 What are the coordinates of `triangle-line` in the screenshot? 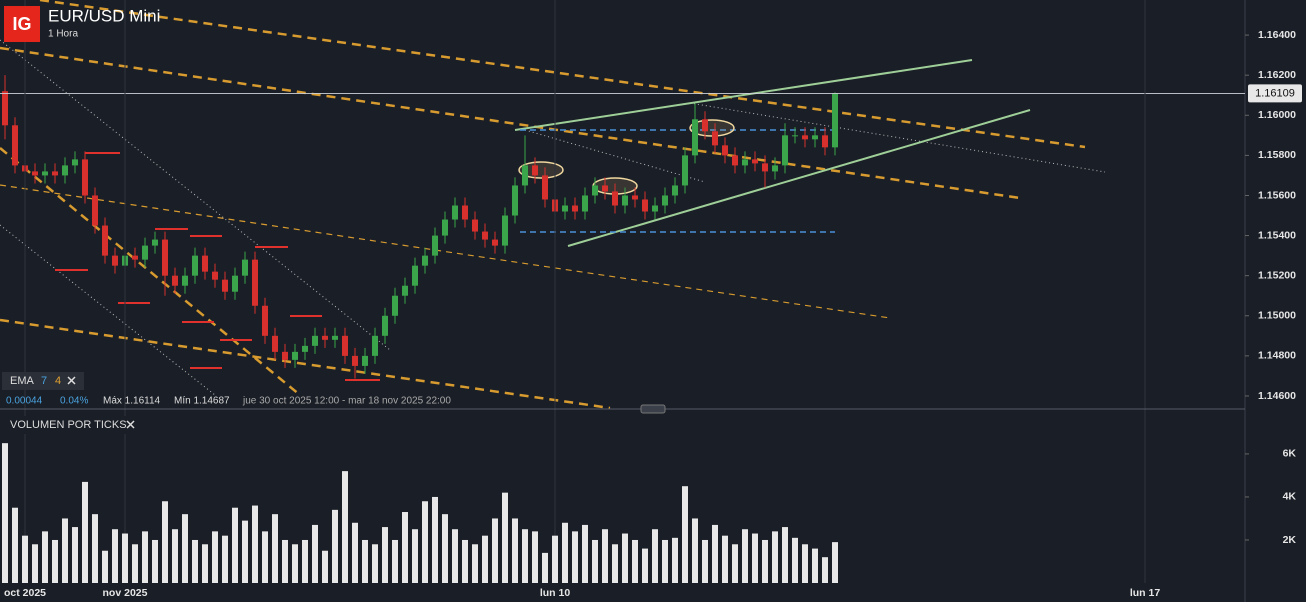 It's located at (799, 178).